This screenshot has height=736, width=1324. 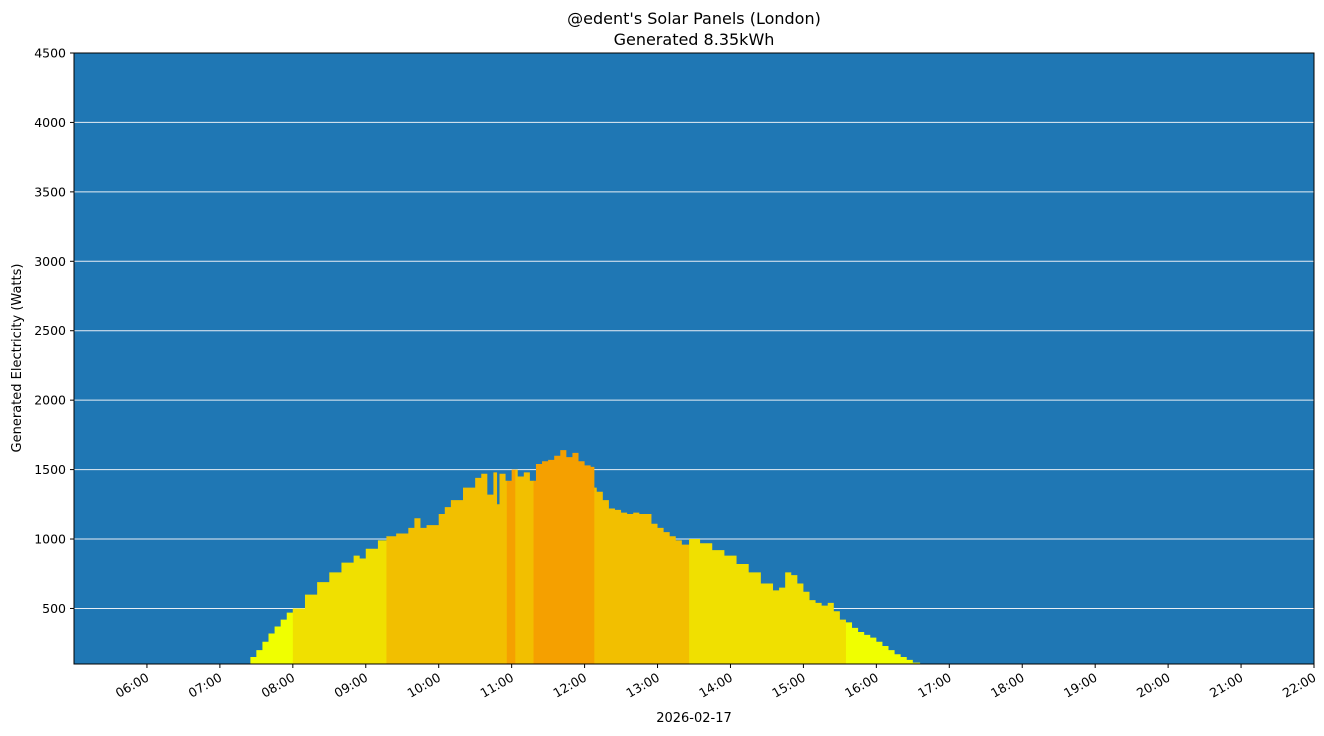 What do you see at coordinates (50, 191) in the screenshot?
I see `y-tick-label: 3500` at bounding box center [50, 191].